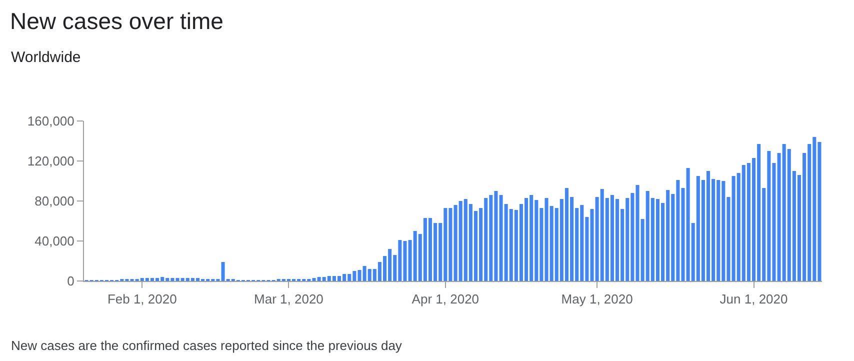 This screenshot has height=361, width=854. Describe the element at coordinates (117, 21) in the screenshot. I see `chart-title: New cases over time` at that location.